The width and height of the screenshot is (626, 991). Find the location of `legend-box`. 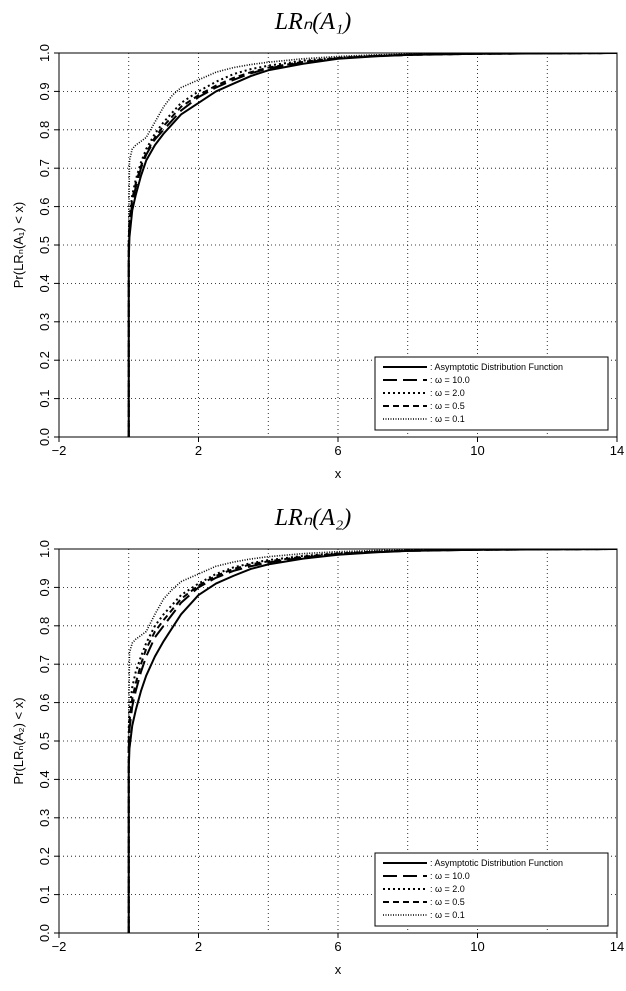

legend-box is located at coordinates (491, 393).